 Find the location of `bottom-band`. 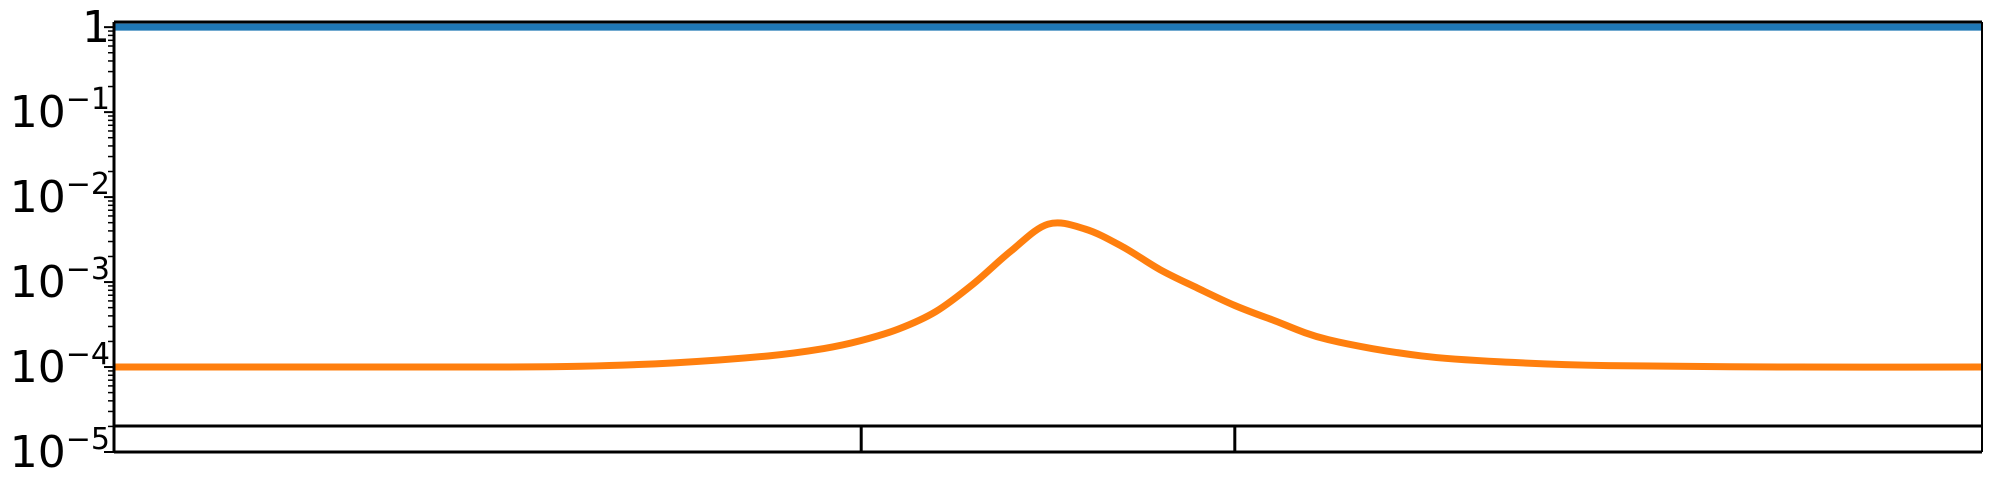

bottom-band is located at coordinates (1048, 438).